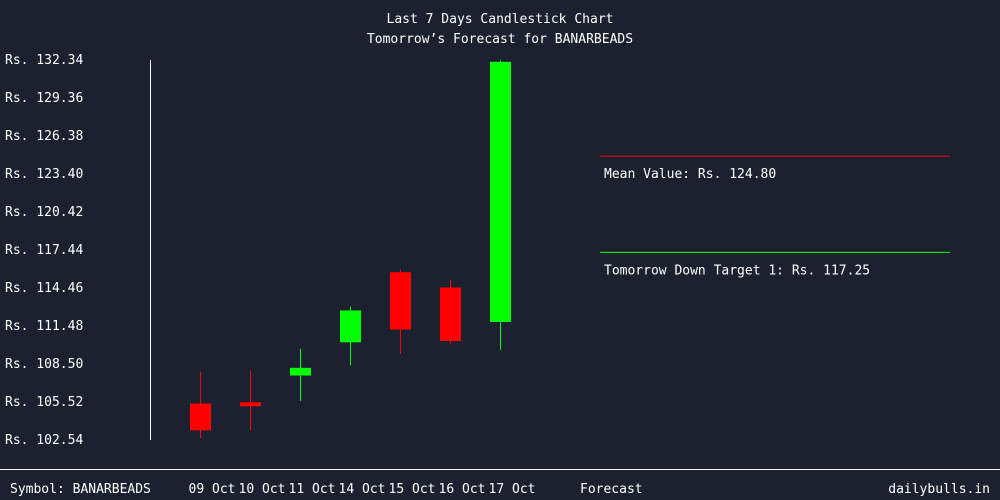  What do you see at coordinates (44, 212) in the screenshot?
I see `y-tick-label: Rs. 120.42` at bounding box center [44, 212].